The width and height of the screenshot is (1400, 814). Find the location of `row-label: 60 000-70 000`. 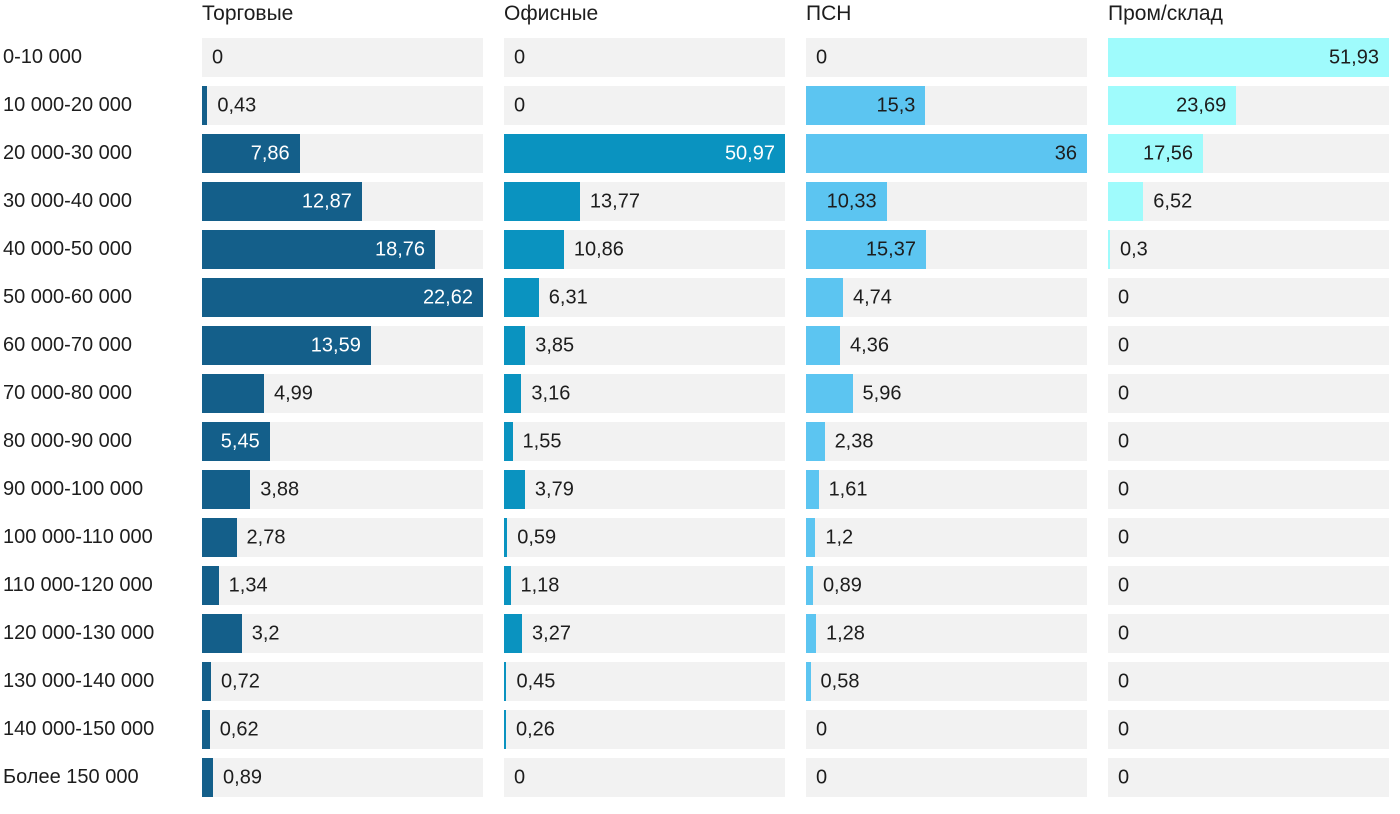

row-label: 60 000-70 000 is located at coordinates (68, 345).